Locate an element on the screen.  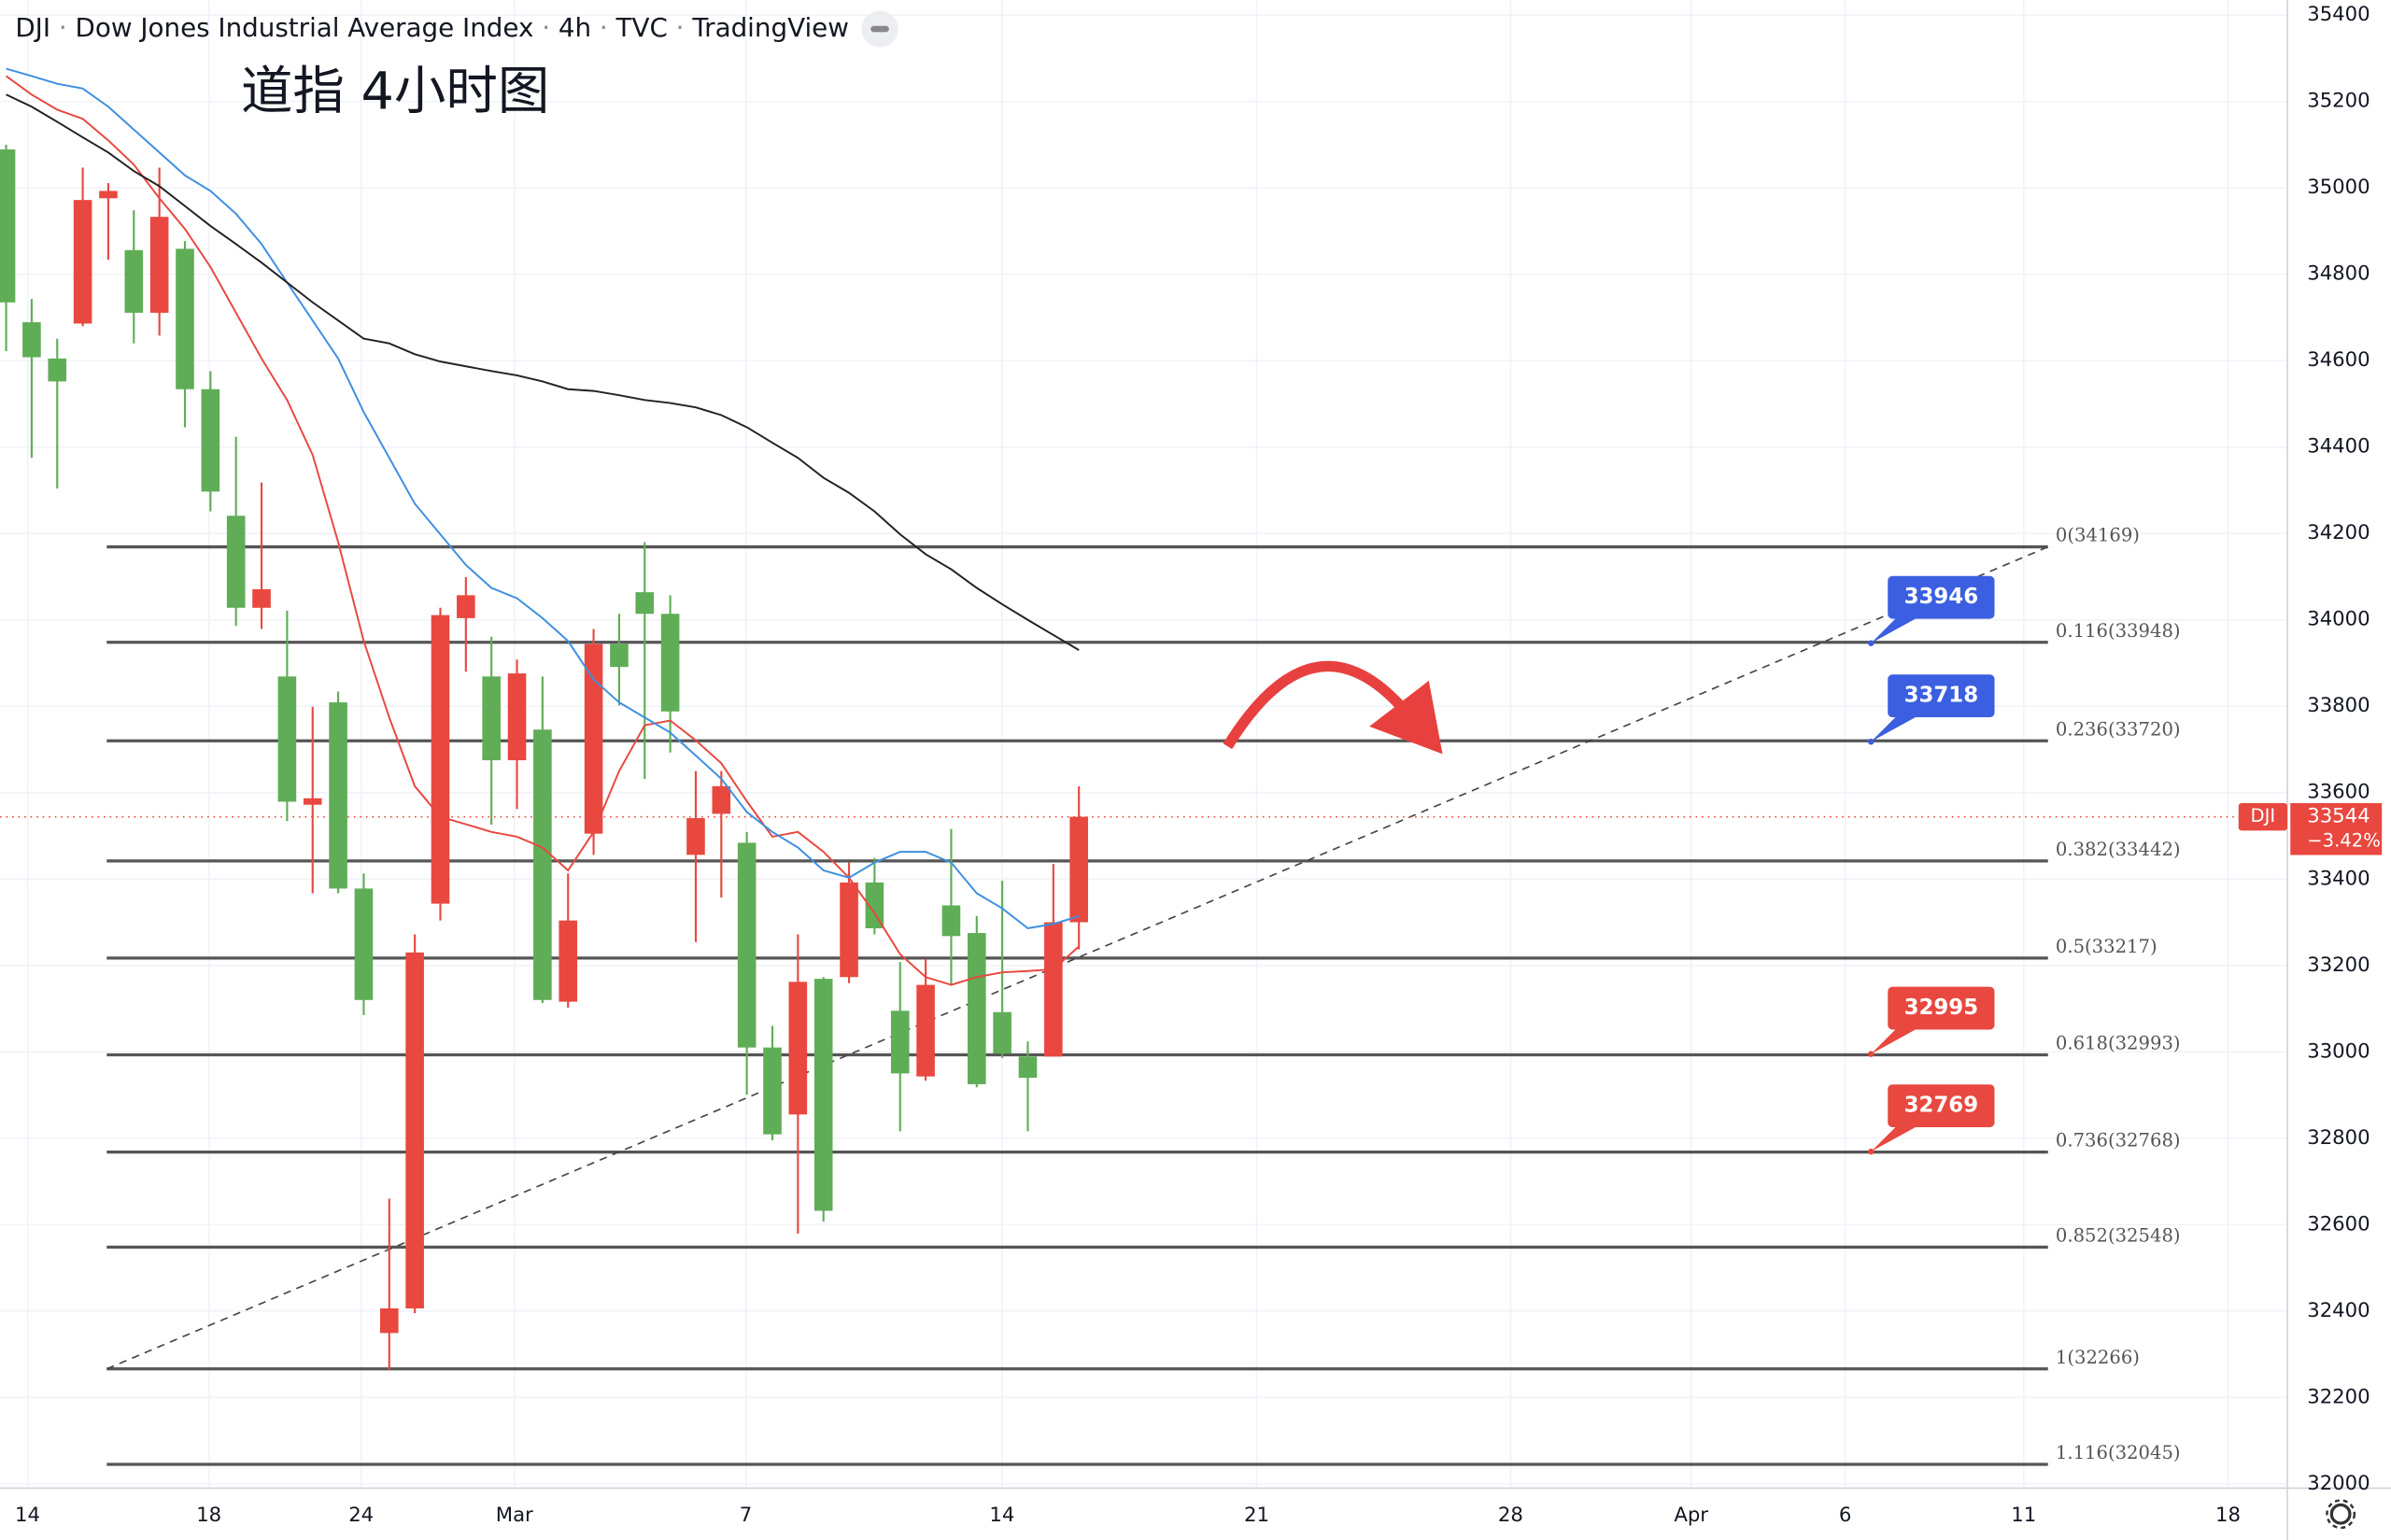
fib-label: 0.382(33442) is located at coordinates (2118, 850).